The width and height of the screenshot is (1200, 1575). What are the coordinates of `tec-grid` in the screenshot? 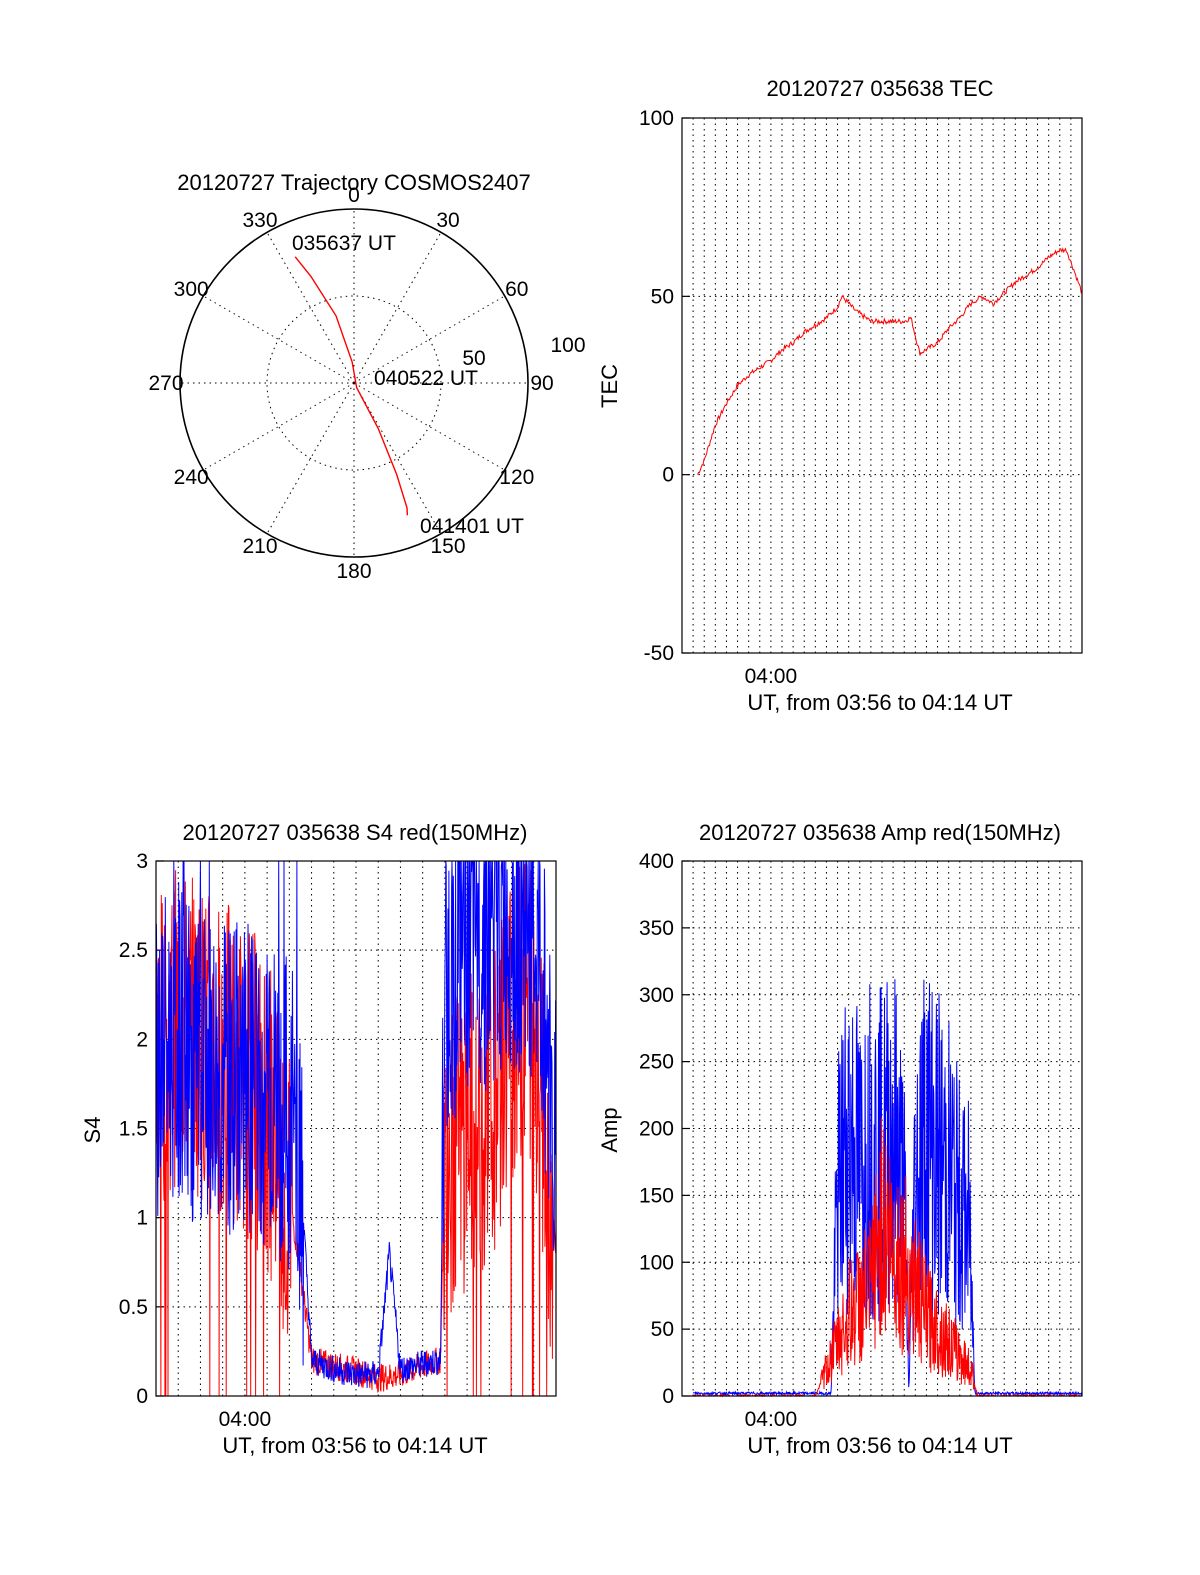 It's located at (882, 385).